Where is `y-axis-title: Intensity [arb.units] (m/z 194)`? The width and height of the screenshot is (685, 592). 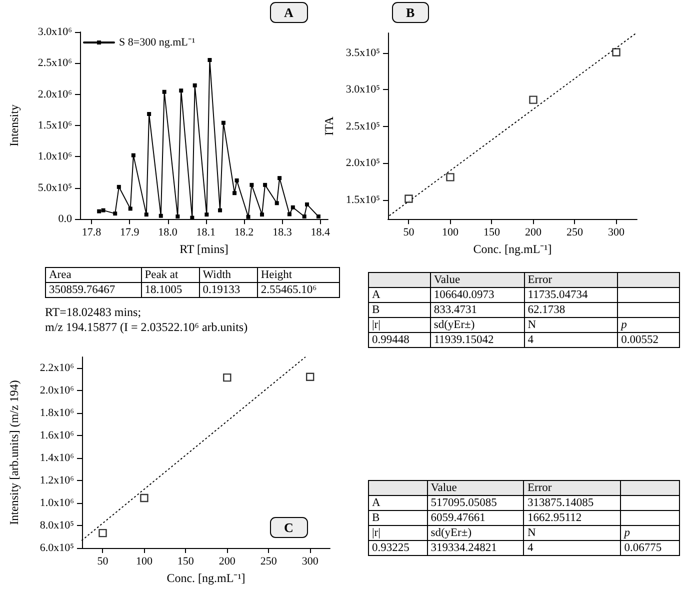
y-axis-title: Intensity [arb.units] (m/z 194) is located at coordinates (14, 452).